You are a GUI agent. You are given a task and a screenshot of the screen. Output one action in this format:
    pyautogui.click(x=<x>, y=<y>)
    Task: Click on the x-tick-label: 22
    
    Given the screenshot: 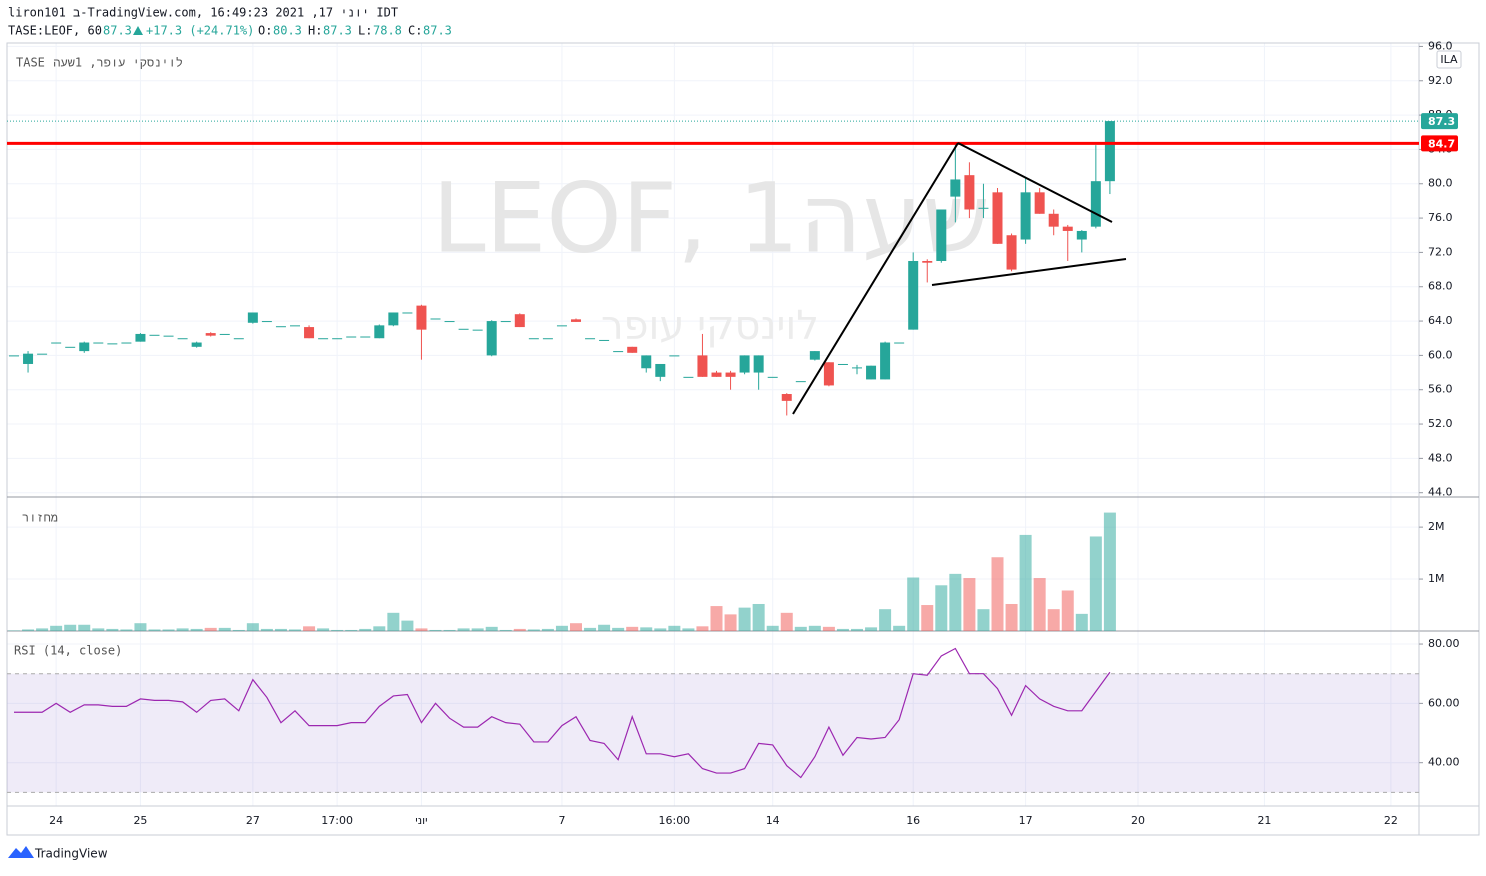 What is the action you would take?
    pyautogui.click(x=1391, y=820)
    